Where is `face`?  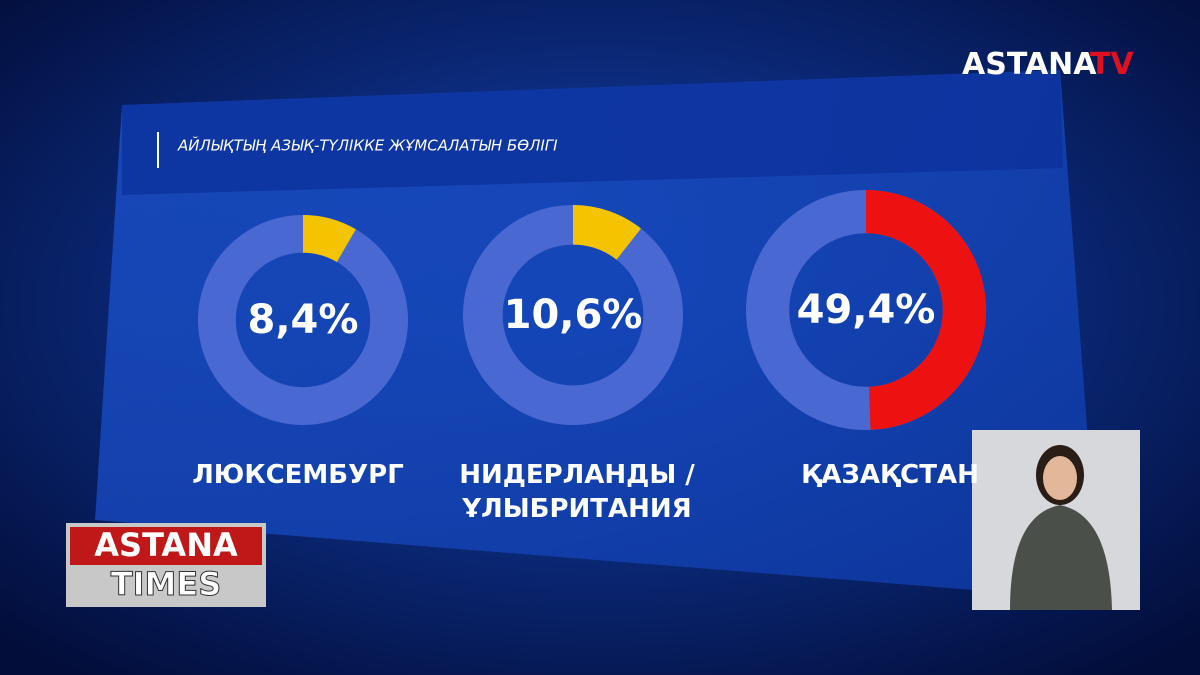
face is located at coordinates (1060, 478).